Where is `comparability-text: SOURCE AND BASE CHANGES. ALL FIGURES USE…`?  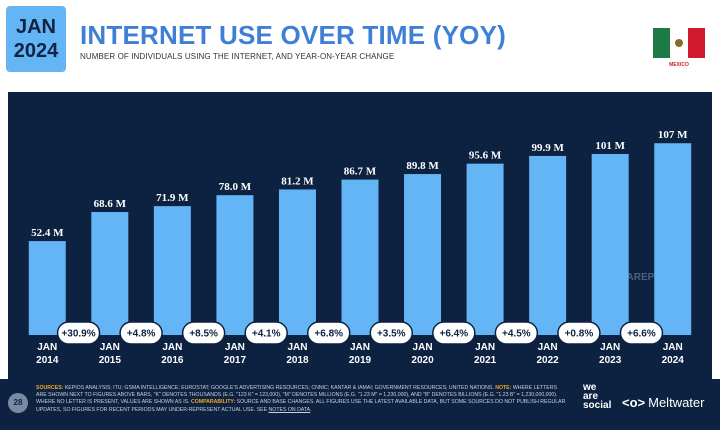
comparability-text: SOURCE AND BASE CHANGES. ALL FIGURES USE… is located at coordinates (301, 406).